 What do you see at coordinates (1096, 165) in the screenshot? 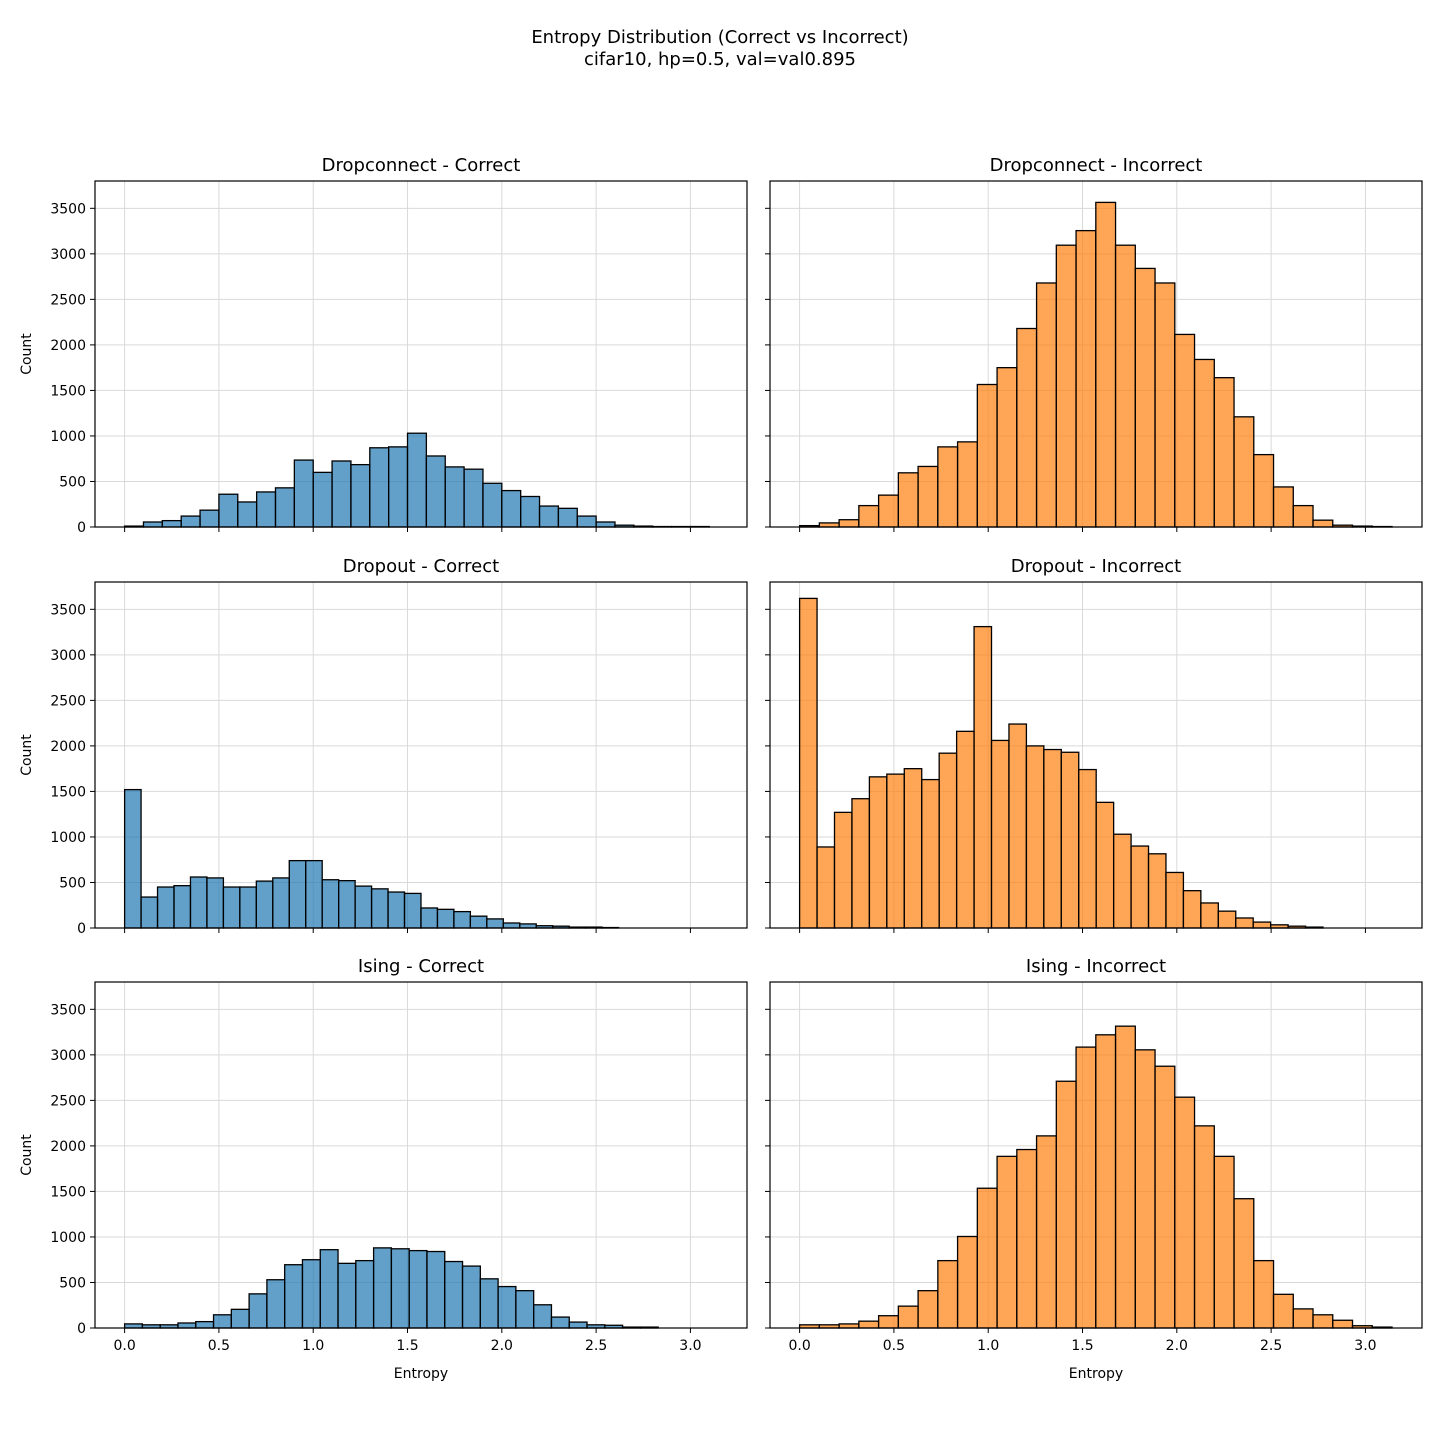
I see `subplot-title: Dropconnect - Incorrect` at bounding box center [1096, 165].